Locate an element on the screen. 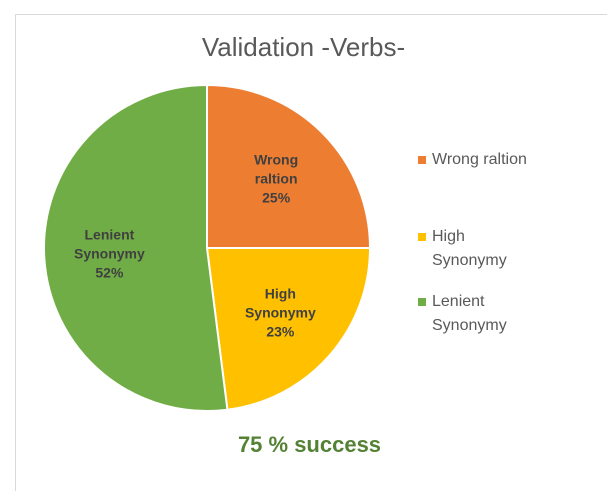  data-label-category: Wrong raltion is located at coordinates (276, 169).